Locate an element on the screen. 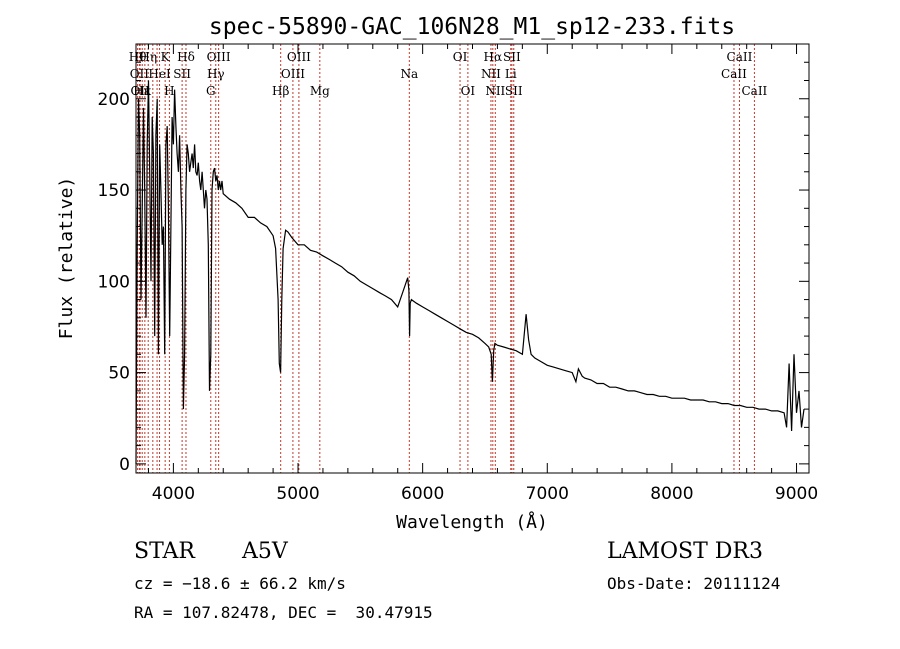 This screenshot has width=900, height=649. spectral-line-label: Hα is located at coordinates (493, 57).